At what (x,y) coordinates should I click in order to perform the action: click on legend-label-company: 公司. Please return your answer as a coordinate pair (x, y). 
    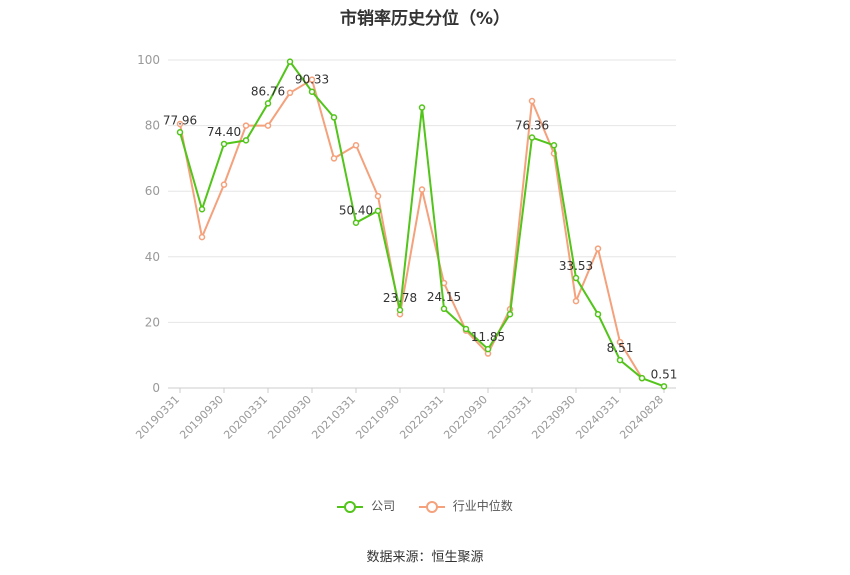
    Looking at the image, I should click on (383, 506).